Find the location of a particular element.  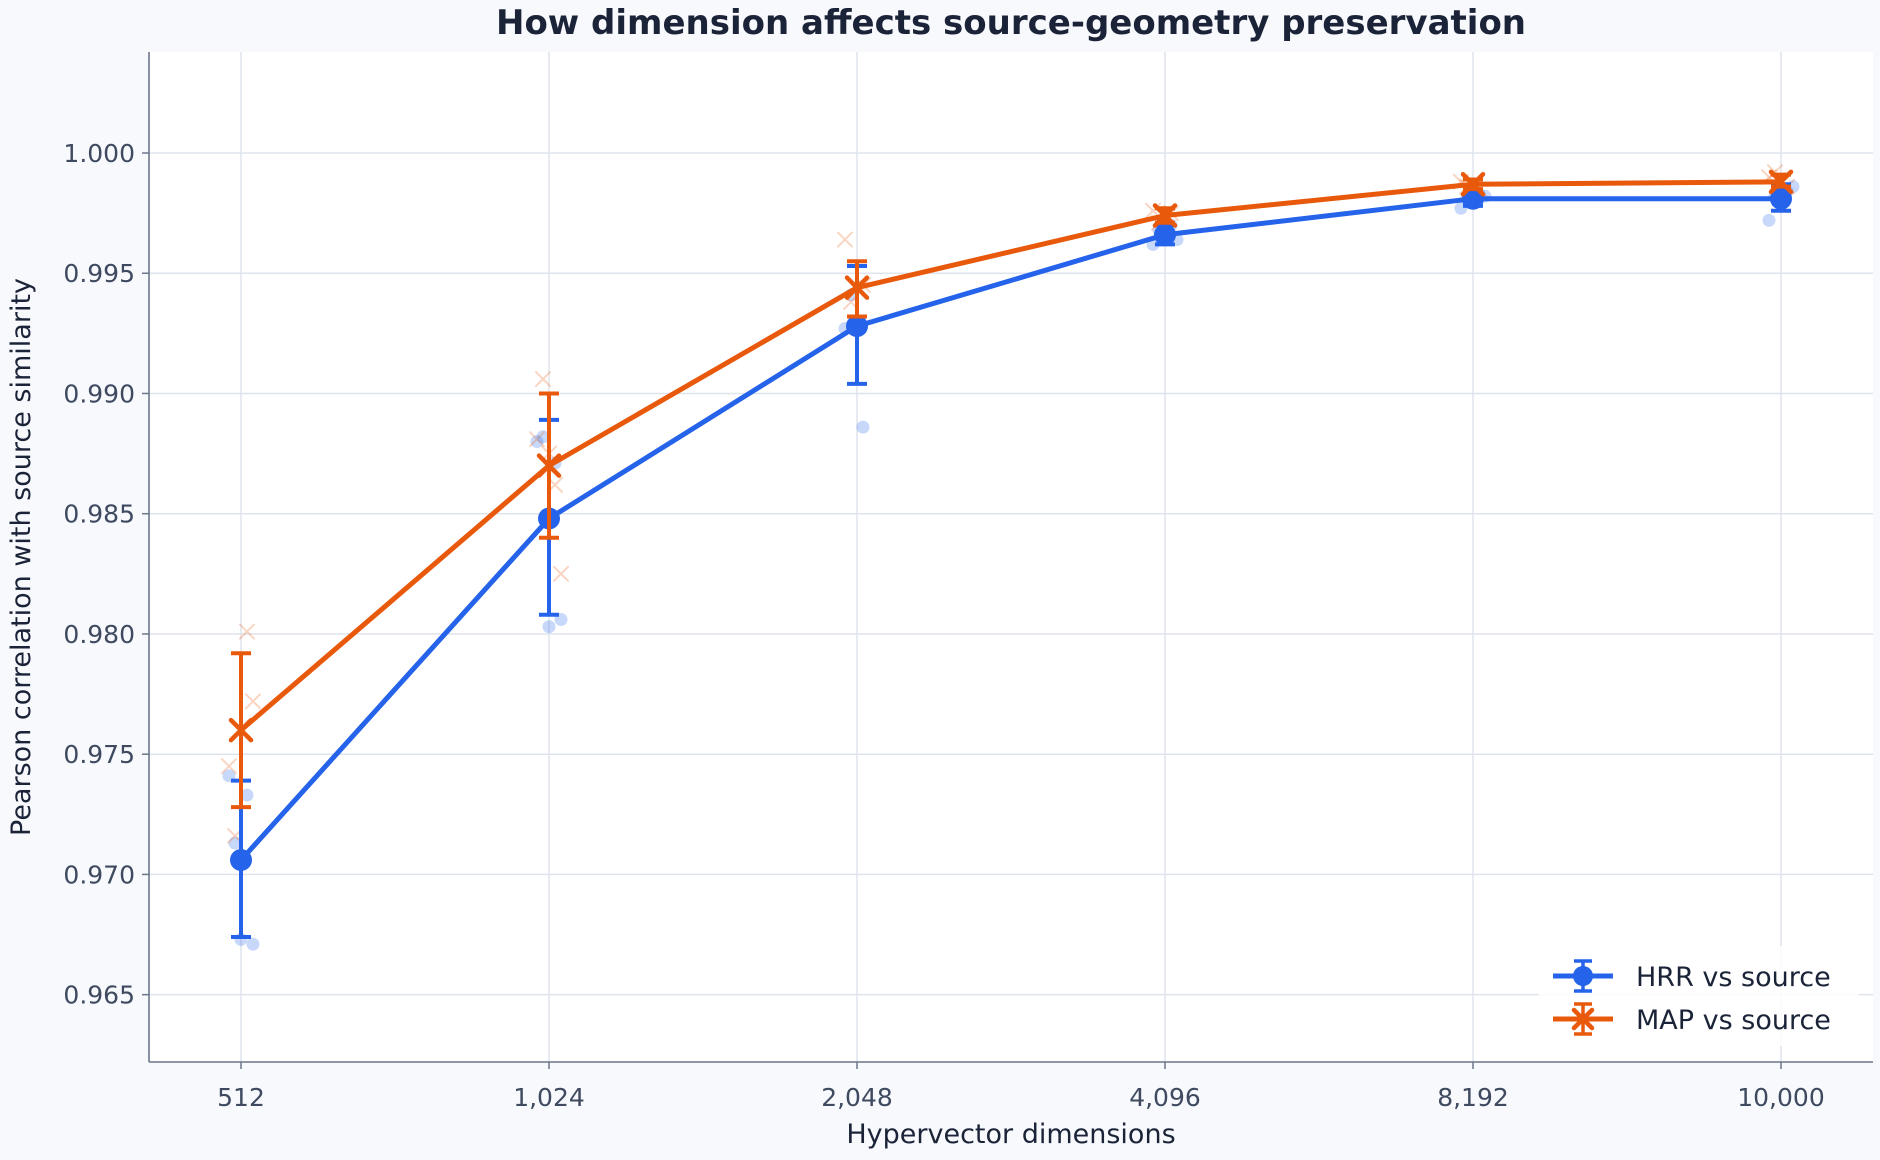

y-tick-label: 1.000 is located at coordinates (99, 153).